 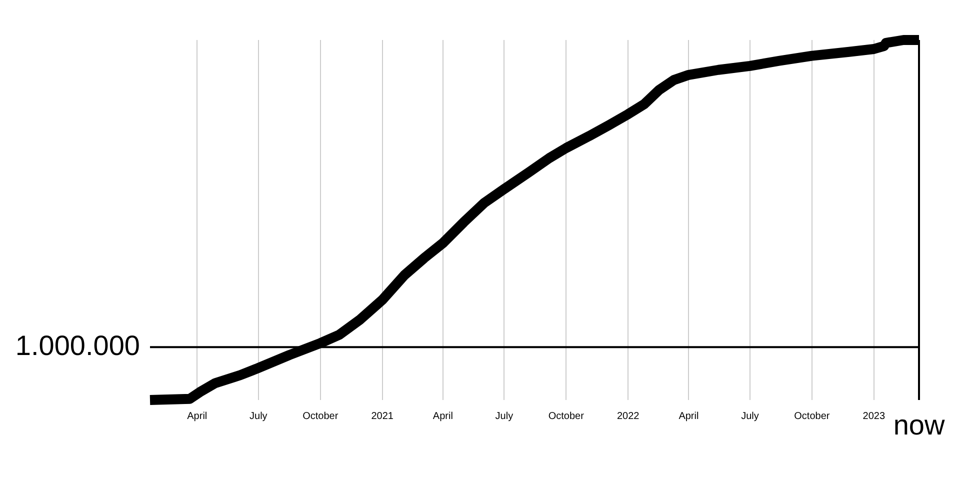 I want to click on ref-line-label: now, so click(x=919, y=425).